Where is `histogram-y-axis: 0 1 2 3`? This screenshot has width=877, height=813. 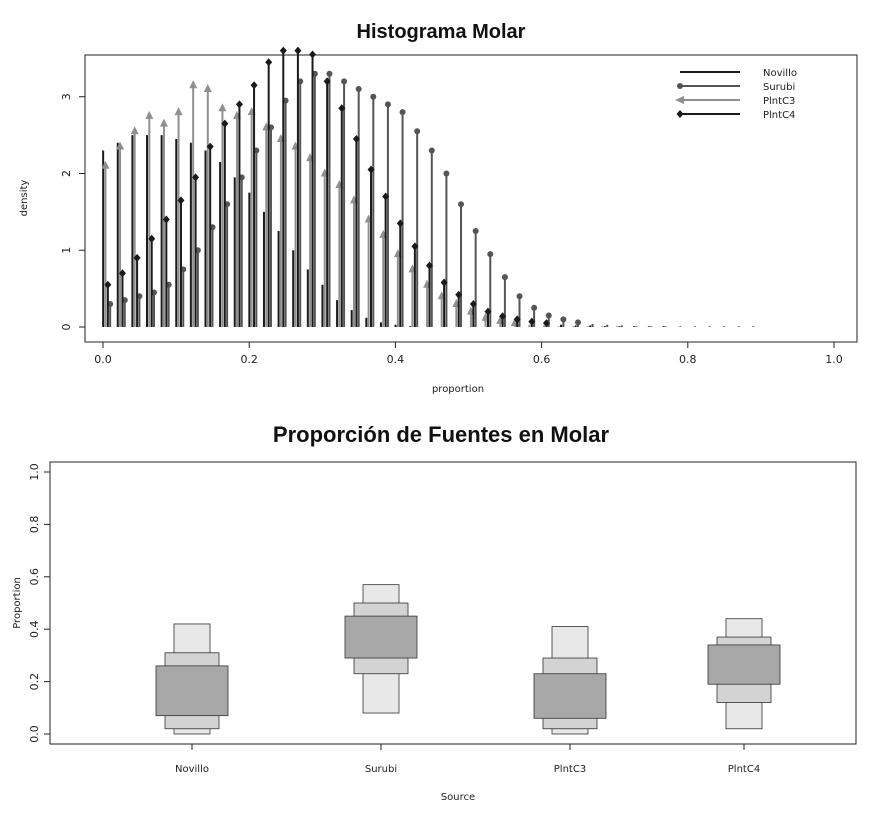 histogram-y-axis: 0 1 2 3 is located at coordinates (73, 212).